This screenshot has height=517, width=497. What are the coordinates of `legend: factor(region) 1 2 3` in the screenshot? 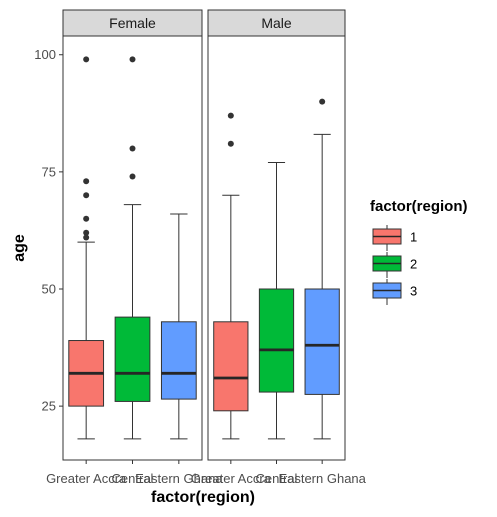 It's located at (419, 251).